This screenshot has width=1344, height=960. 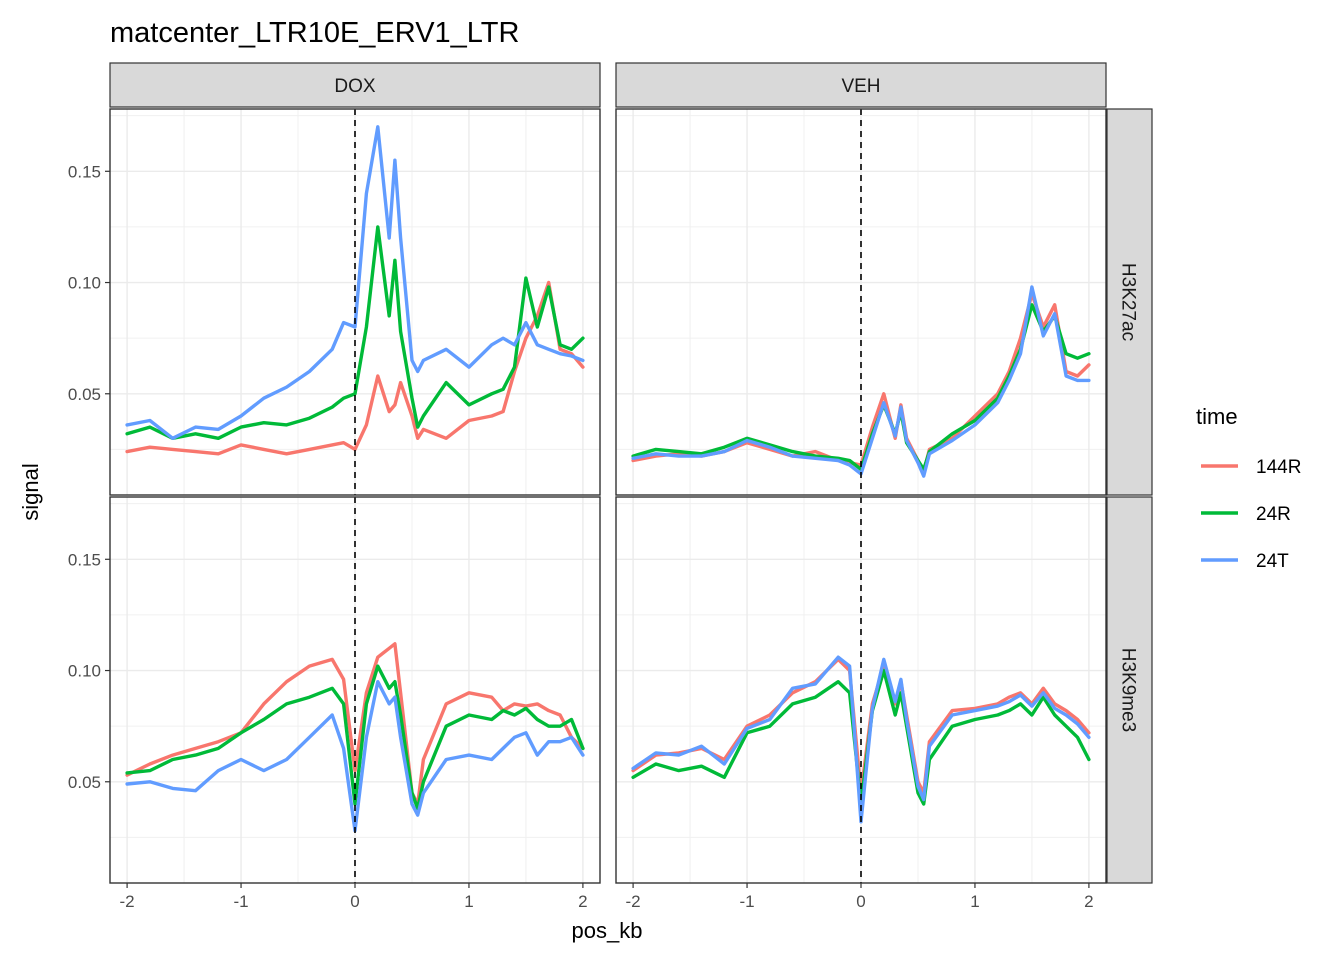 What do you see at coordinates (1217, 416) in the screenshot?
I see `legend-title: time` at bounding box center [1217, 416].